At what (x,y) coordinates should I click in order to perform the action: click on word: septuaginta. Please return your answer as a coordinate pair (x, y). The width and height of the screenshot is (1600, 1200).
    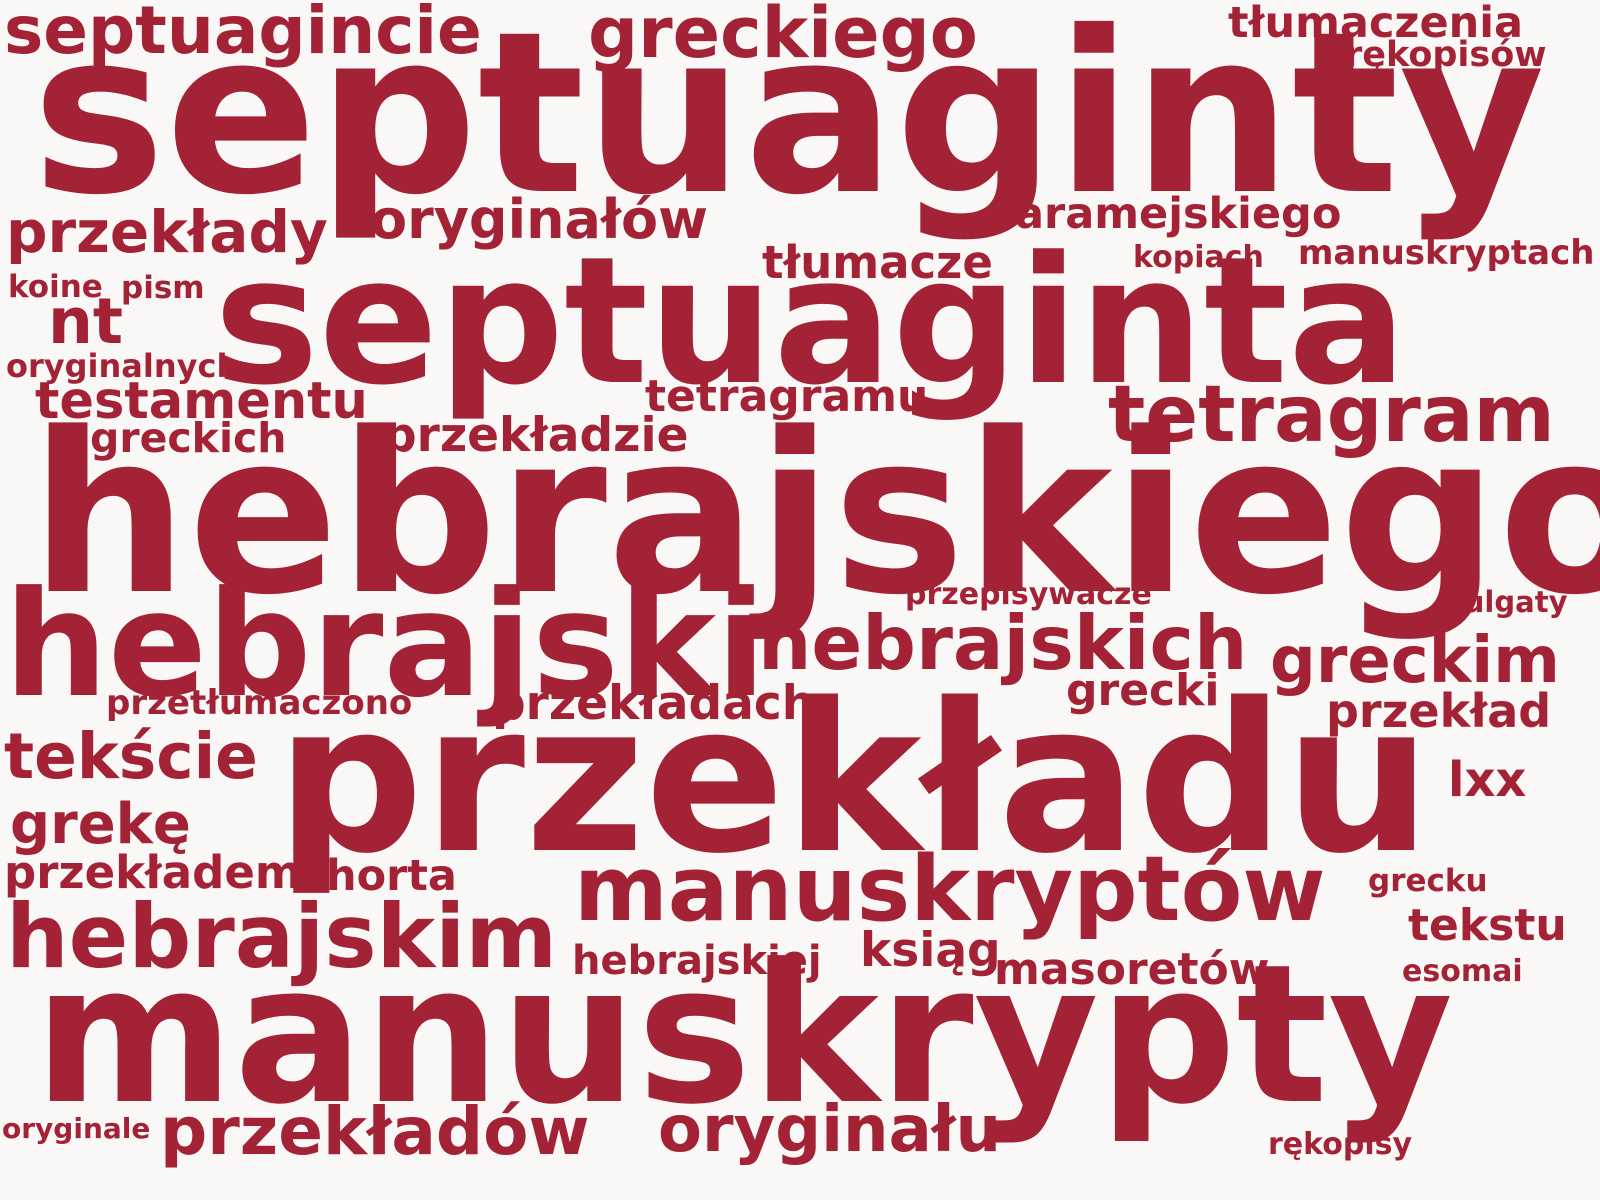
    Looking at the image, I should click on (810, 321).